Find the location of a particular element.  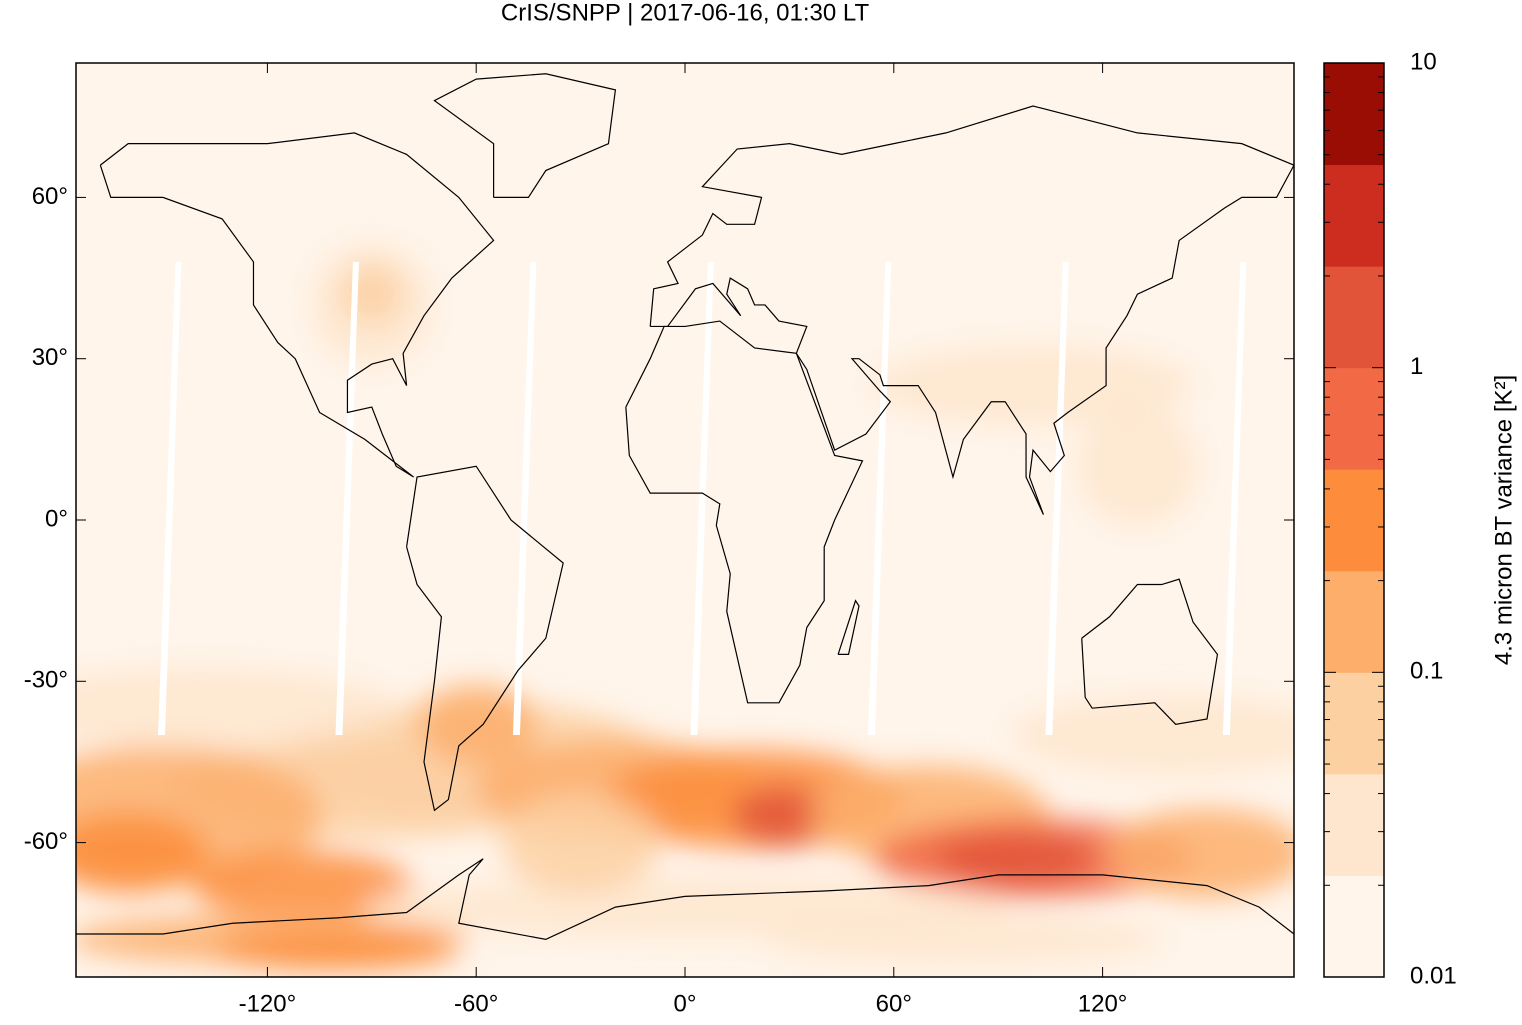

y-tick-label: 0° is located at coordinates (56, 518).